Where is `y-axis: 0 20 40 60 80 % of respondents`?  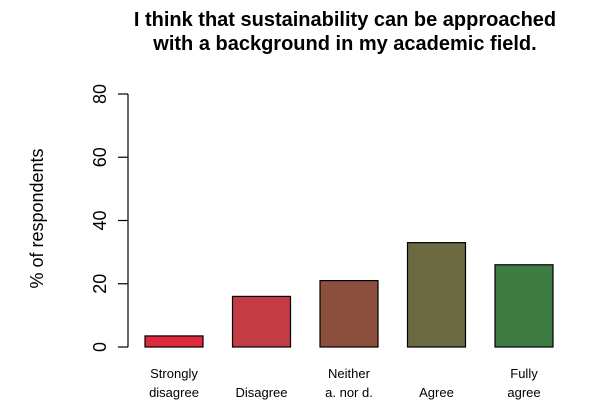
y-axis: 0 20 40 60 80 % of respondents is located at coordinates (78, 218).